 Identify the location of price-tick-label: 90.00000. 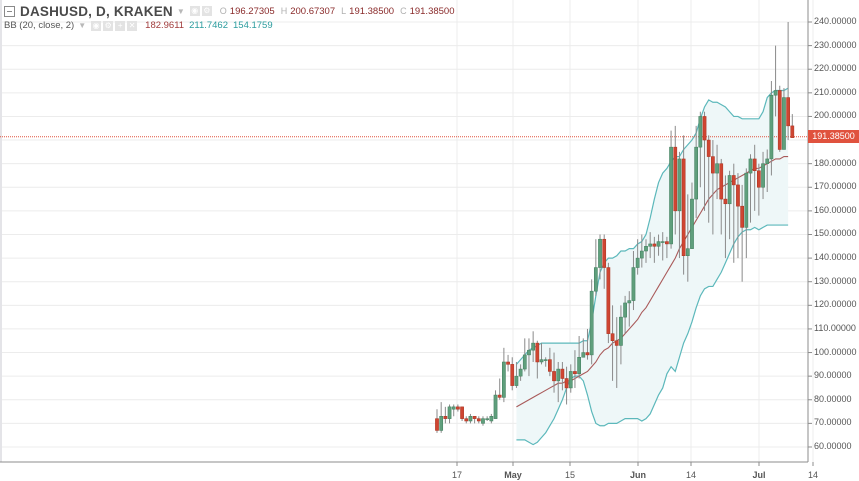
(833, 375).